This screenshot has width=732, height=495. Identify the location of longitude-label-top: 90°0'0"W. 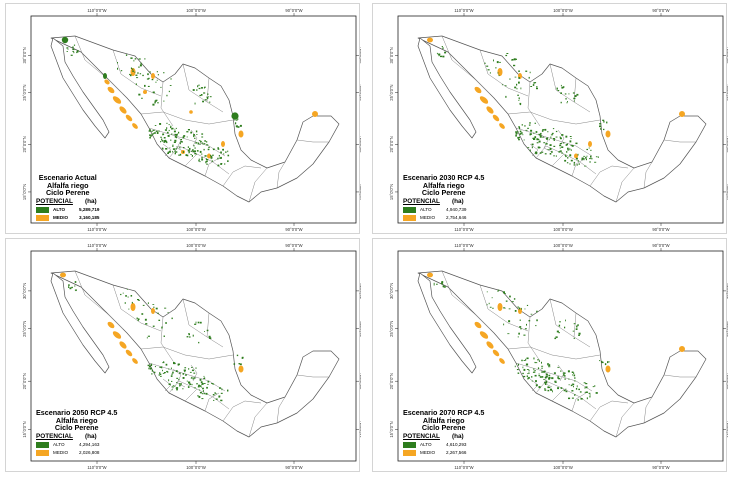
(293, 10).